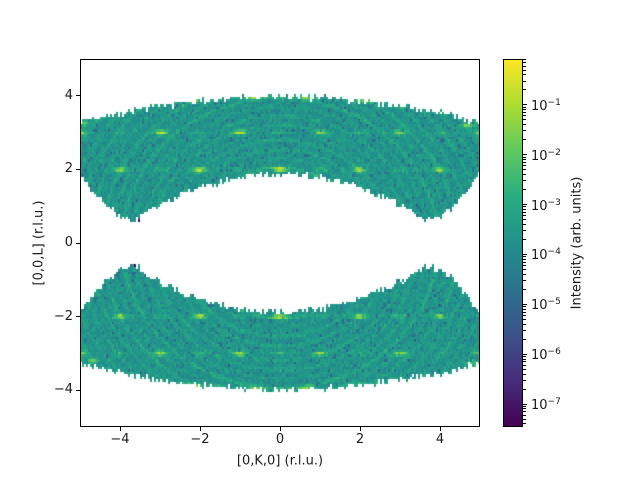  What do you see at coordinates (200, 439) in the screenshot?
I see `x-tick-label: −2` at bounding box center [200, 439].